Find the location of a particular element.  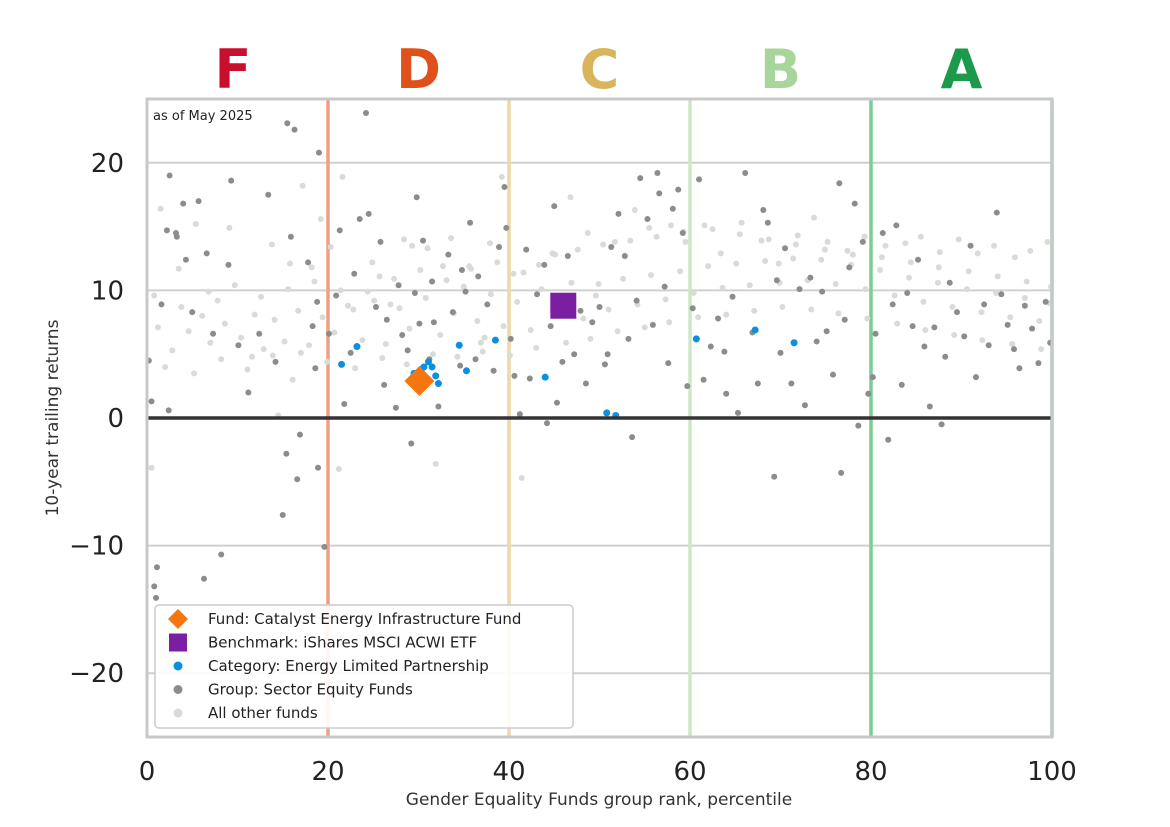

y-axis-label: 10-year trailing returns is located at coordinates (53, 417).